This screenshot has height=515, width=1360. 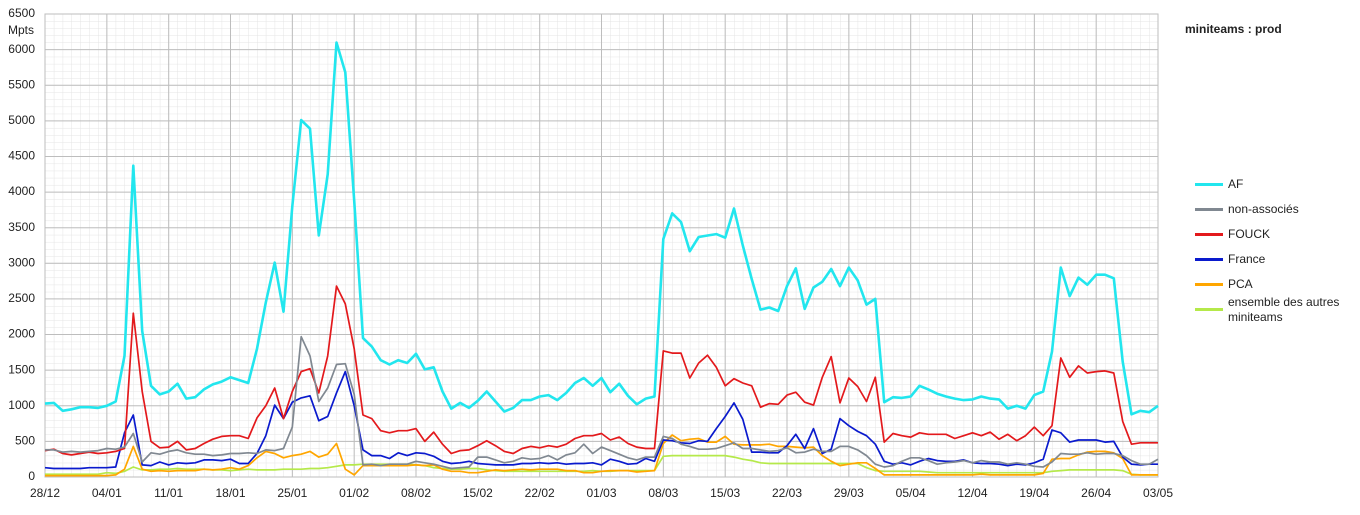 What do you see at coordinates (354, 493) in the screenshot?
I see `x-tick-label: 01/02` at bounding box center [354, 493].